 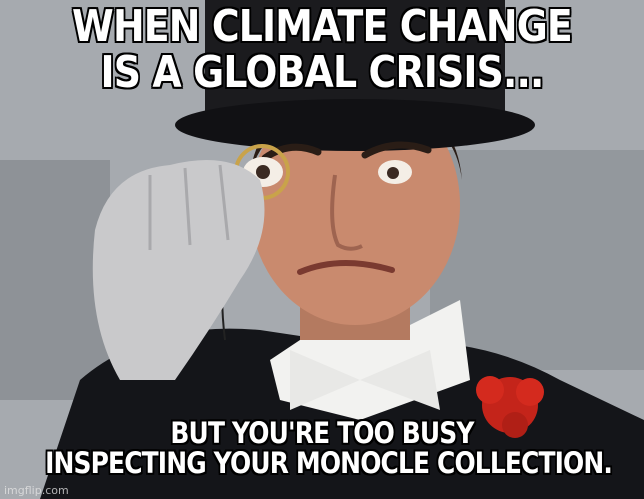 What do you see at coordinates (55, 280) in the screenshot?
I see `background-railing` at bounding box center [55, 280].